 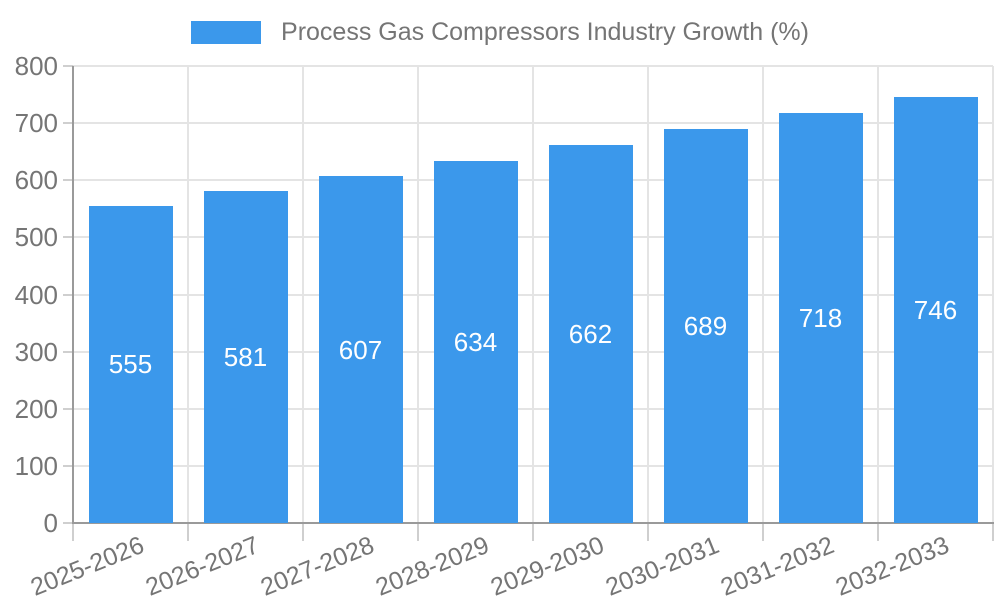 I want to click on bar-value-label: 607, so click(x=360, y=349).